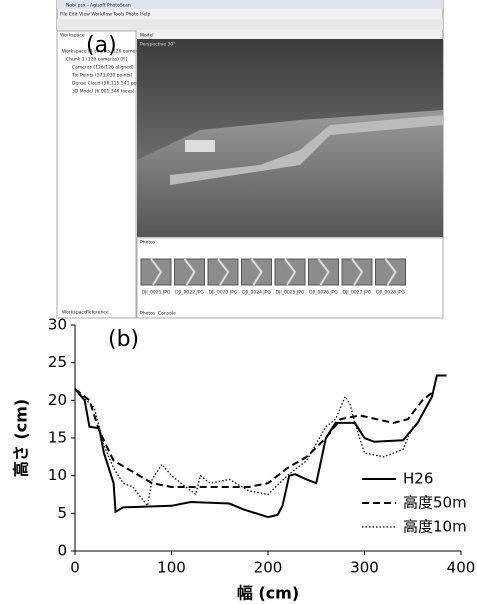 This screenshot has width=477, height=604. Describe the element at coordinates (102, 76) in the screenshot. I see `tree-item: Tie Points (573,030 points)` at that location.